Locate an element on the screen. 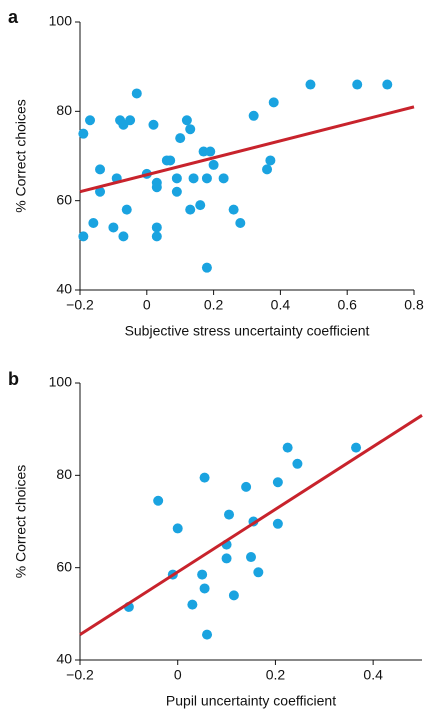 The height and width of the screenshot is (721, 429). fit-line is located at coordinates (247, 149).